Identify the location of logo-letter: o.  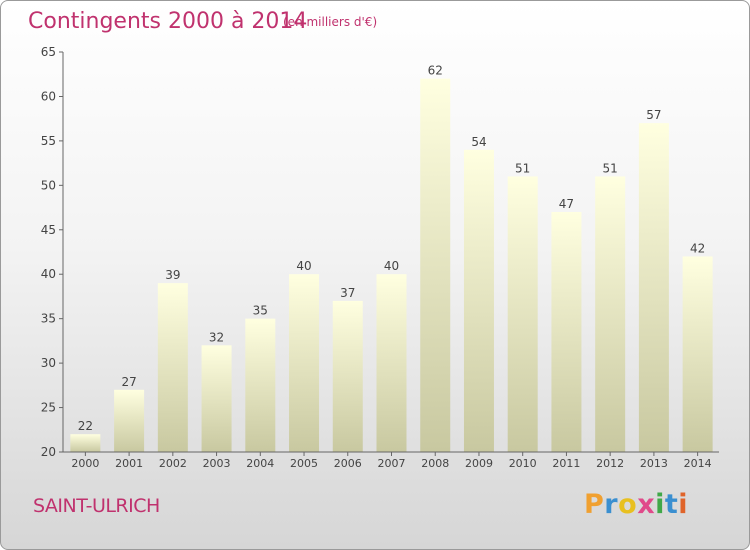
(628, 504).